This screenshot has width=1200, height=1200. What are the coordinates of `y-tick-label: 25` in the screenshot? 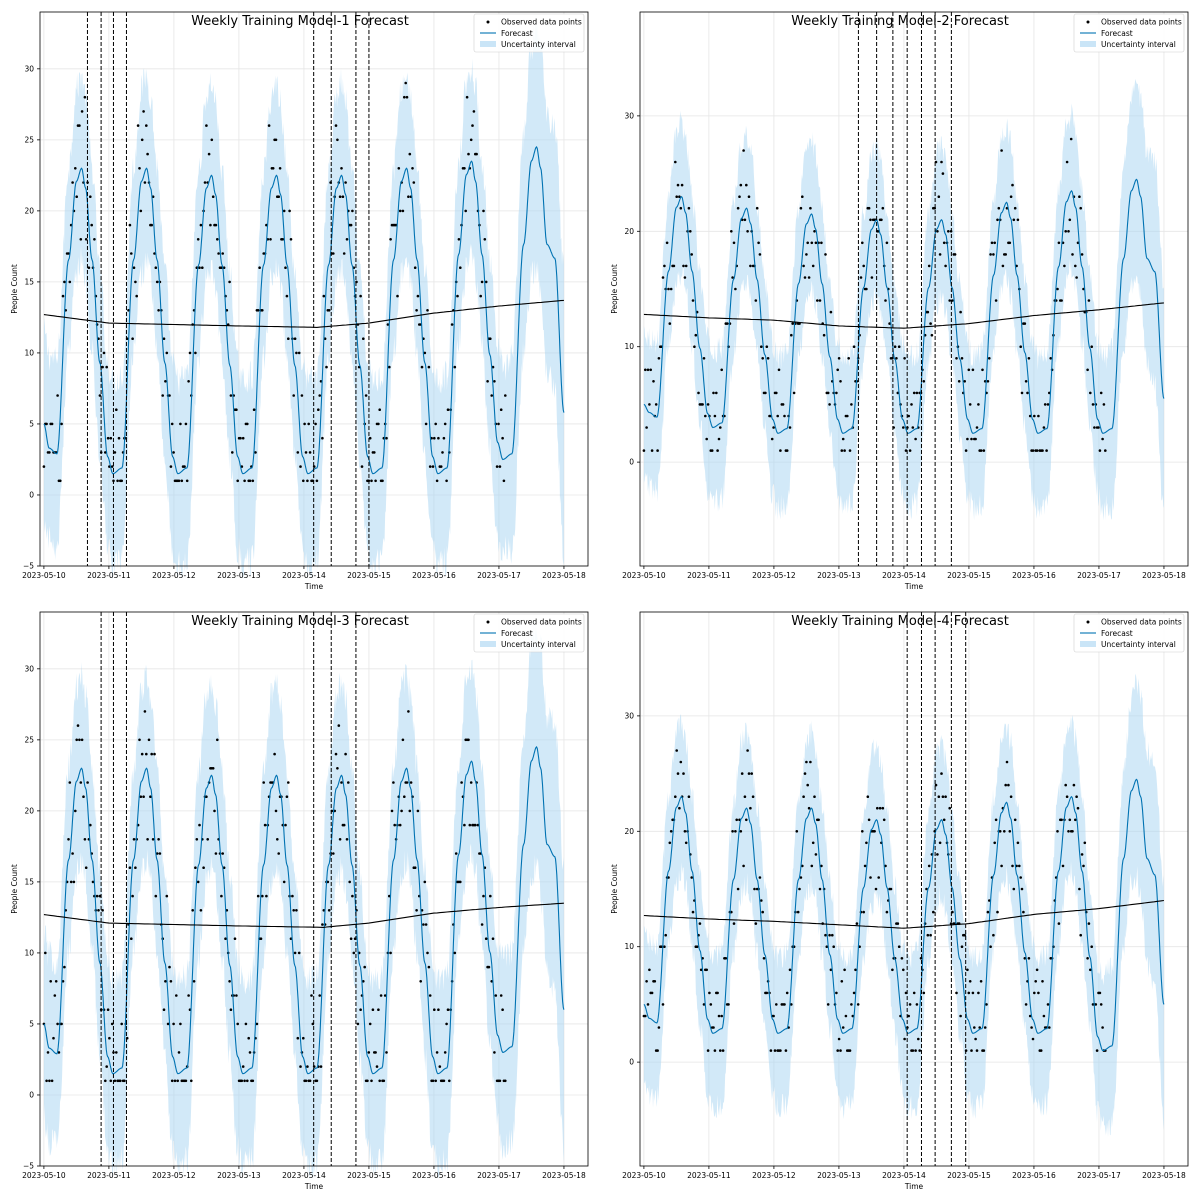 It's located at (29, 139).